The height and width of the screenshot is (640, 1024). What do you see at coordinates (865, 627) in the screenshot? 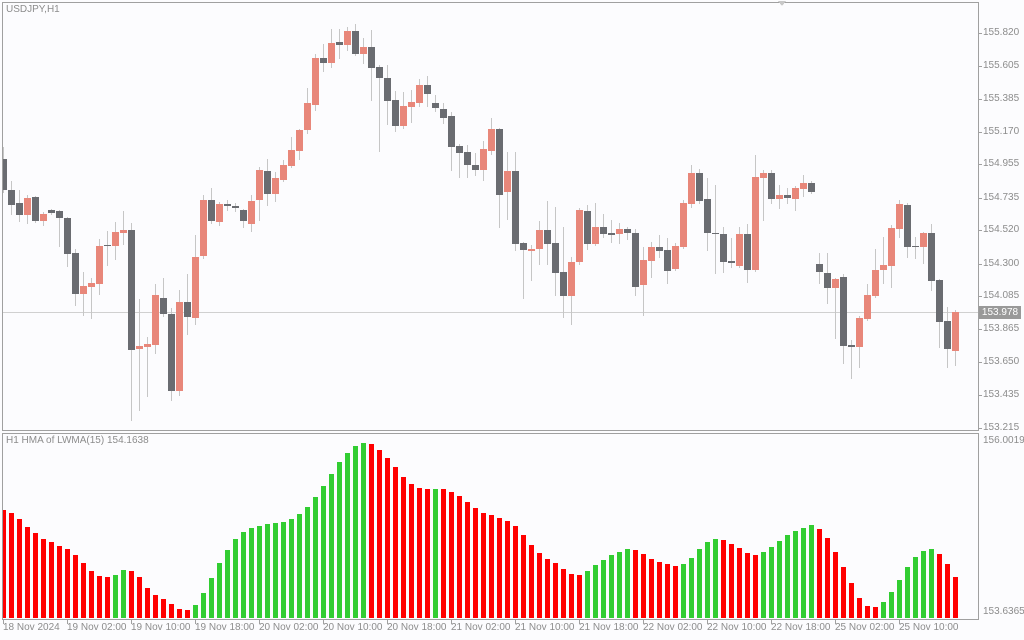
I see `time-axis-label: 25 Nov 02:00` at bounding box center [865, 627].